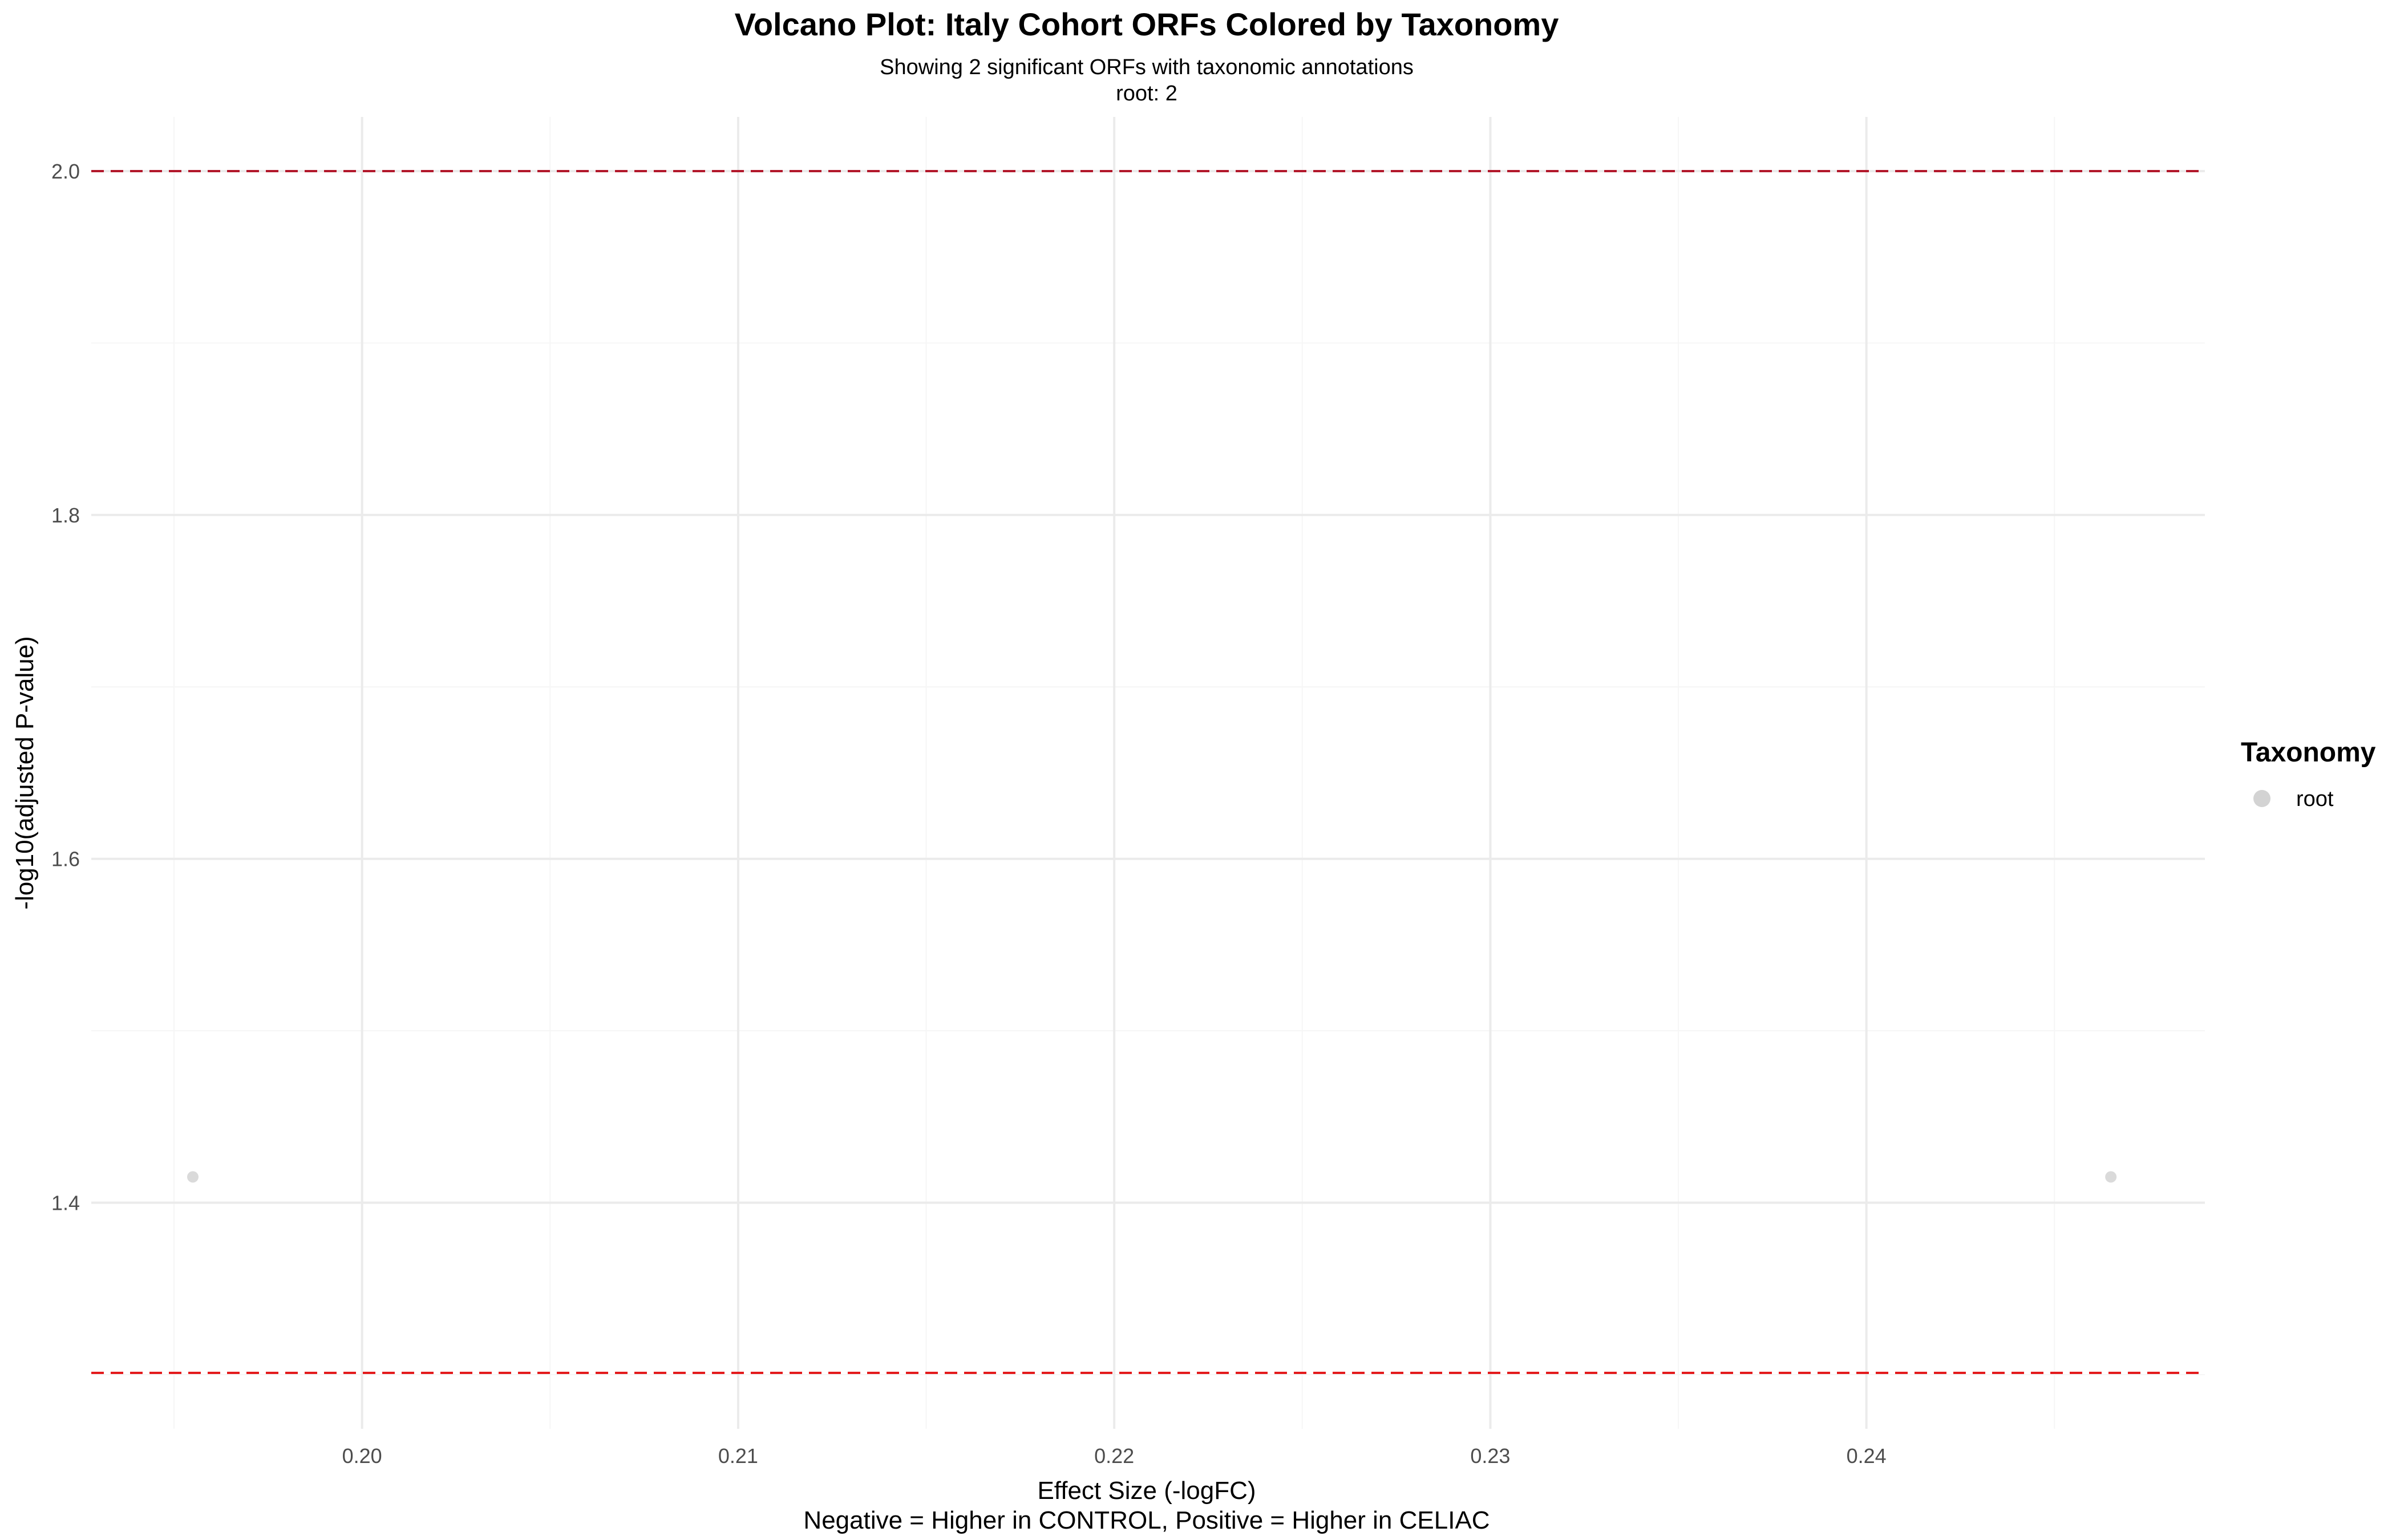 Image resolution: width=2396 pixels, height=1540 pixels. I want to click on x-axis-title: Effect Size (-logFC), so click(1146, 1491).